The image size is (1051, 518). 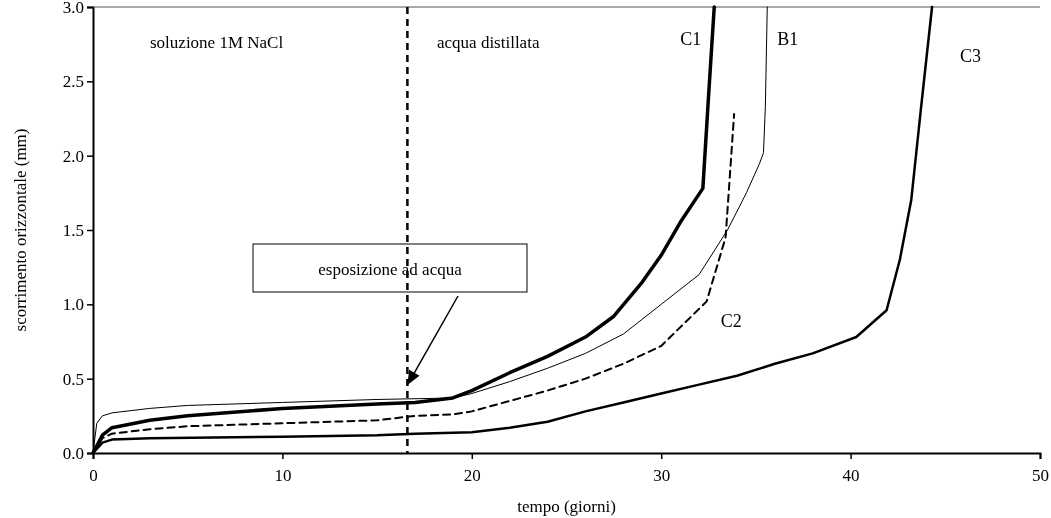 What do you see at coordinates (566, 506) in the screenshot?
I see `x-axis-title: tempo (giorni)` at bounding box center [566, 506].